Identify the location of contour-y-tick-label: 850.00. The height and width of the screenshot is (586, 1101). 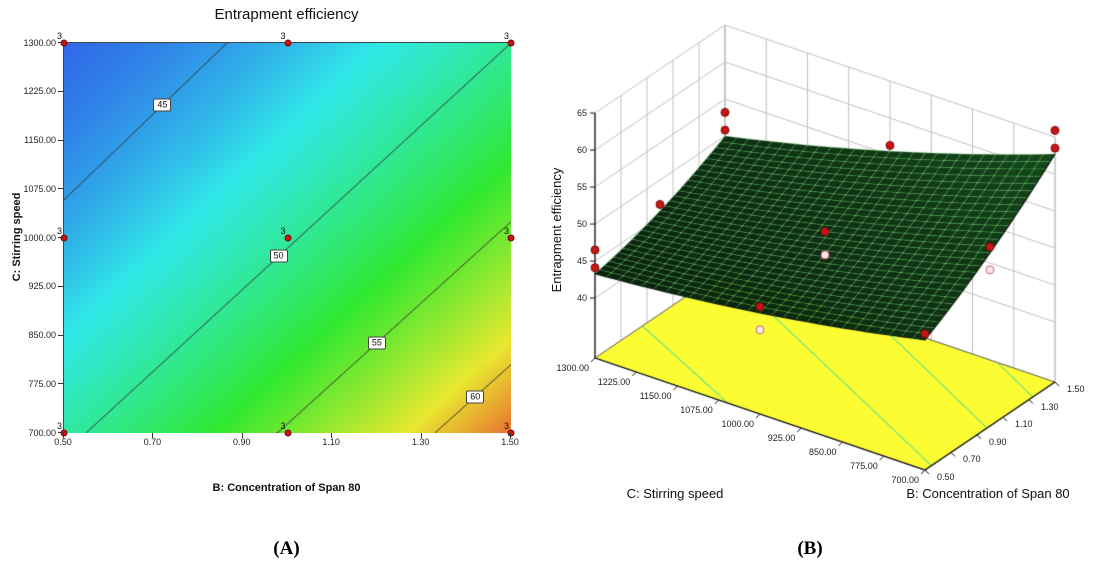
(42, 335).